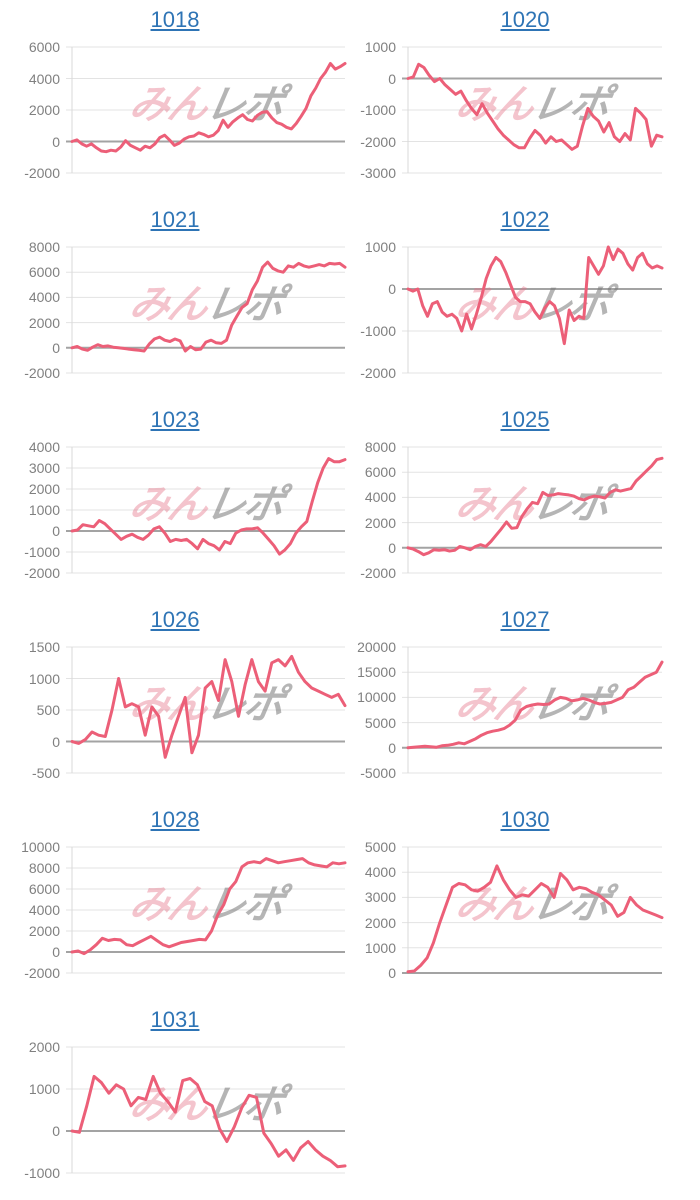  What do you see at coordinates (175, 1019) in the screenshot?
I see `machine-link-1031: 1031` at bounding box center [175, 1019].